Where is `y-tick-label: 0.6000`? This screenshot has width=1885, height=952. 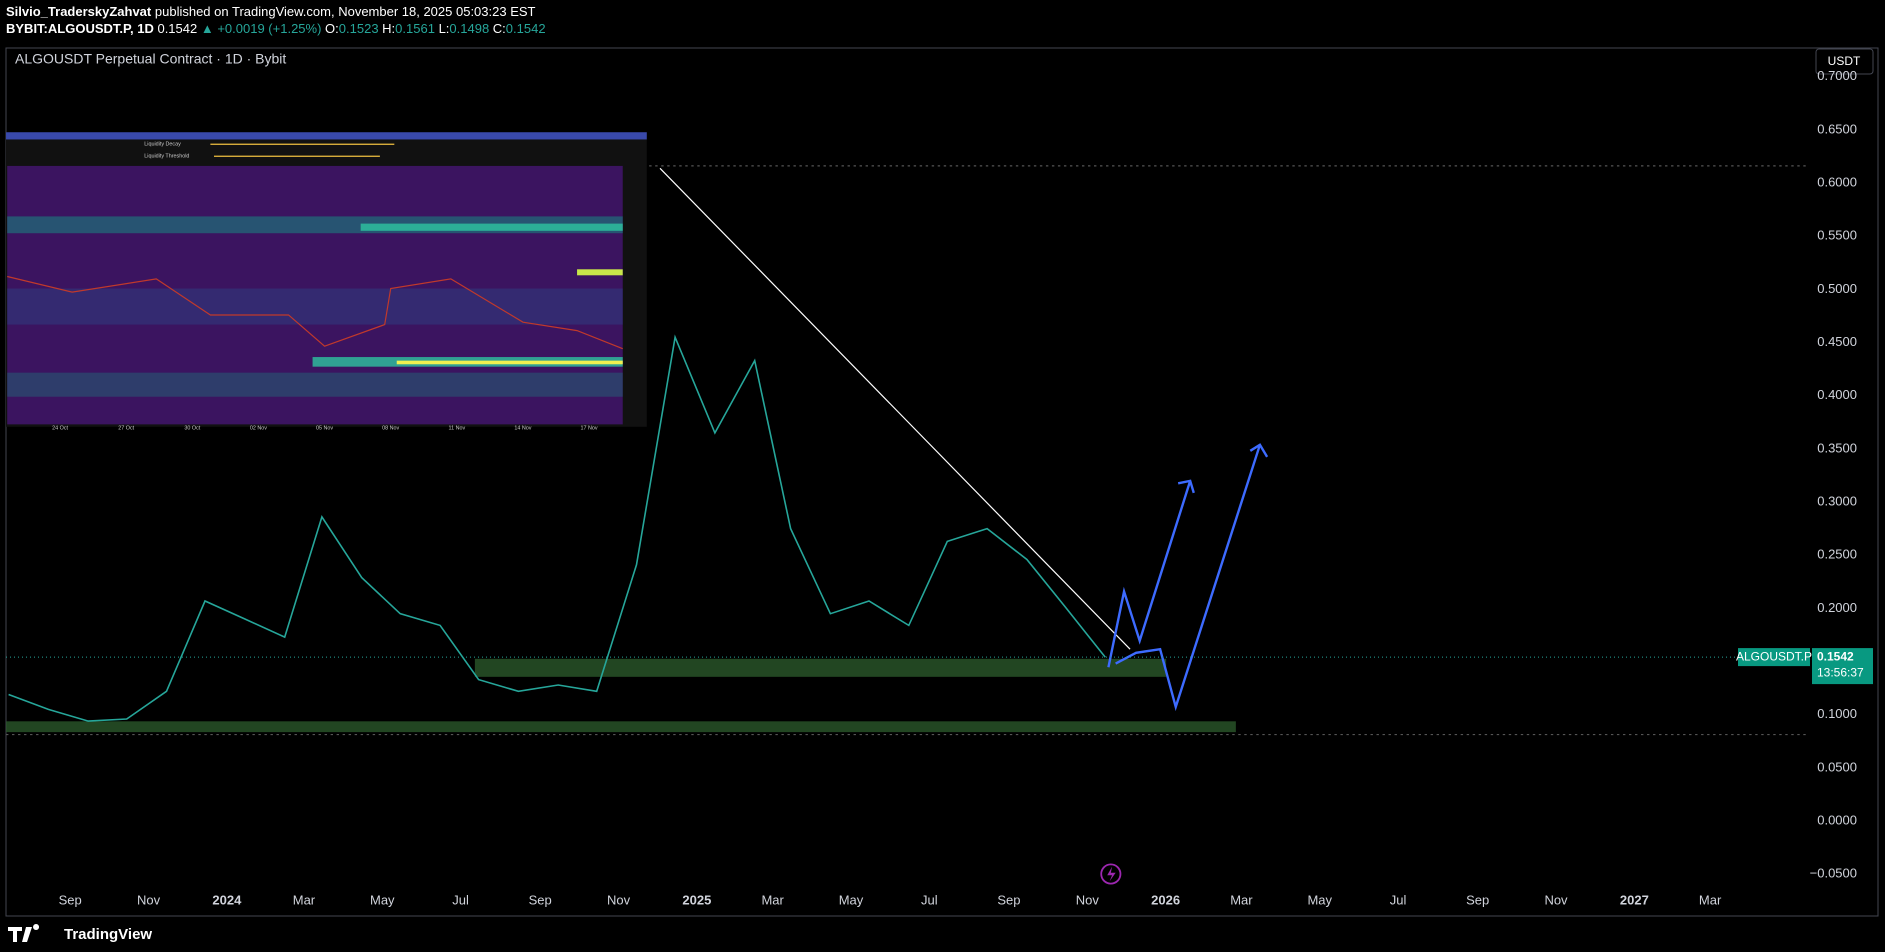 y-tick-label: 0.6000 is located at coordinates (1837, 181).